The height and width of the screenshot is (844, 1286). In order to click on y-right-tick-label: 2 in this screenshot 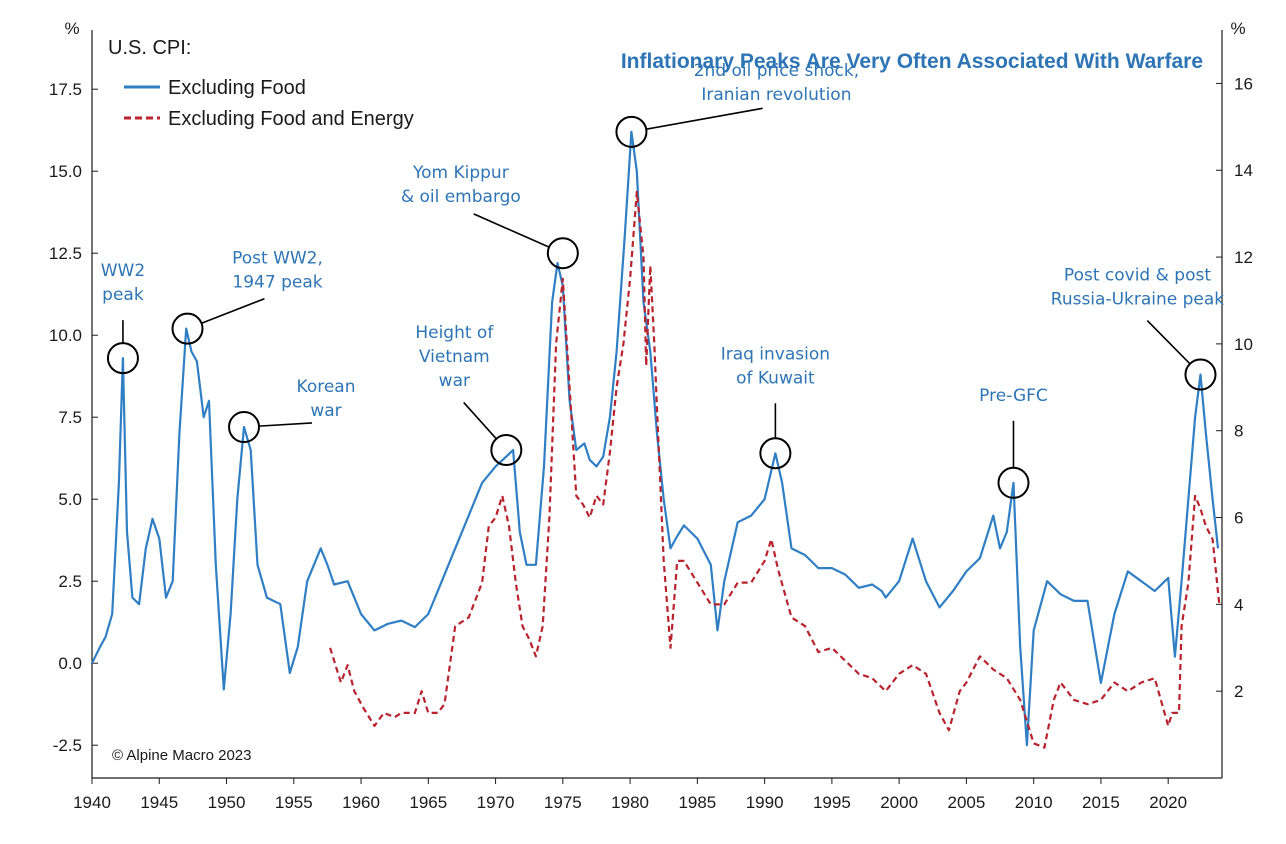, I will do `click(1238, 691)`.